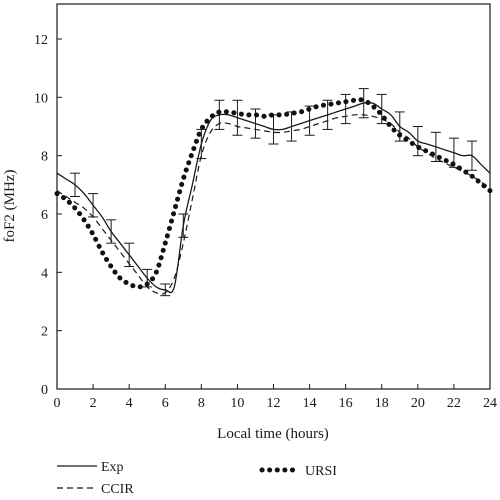 This screenshot has height=500, width=500. Describe the element at coordinates (44, 390) in the screenshot. I see `y-tick-label: 0` at that location.